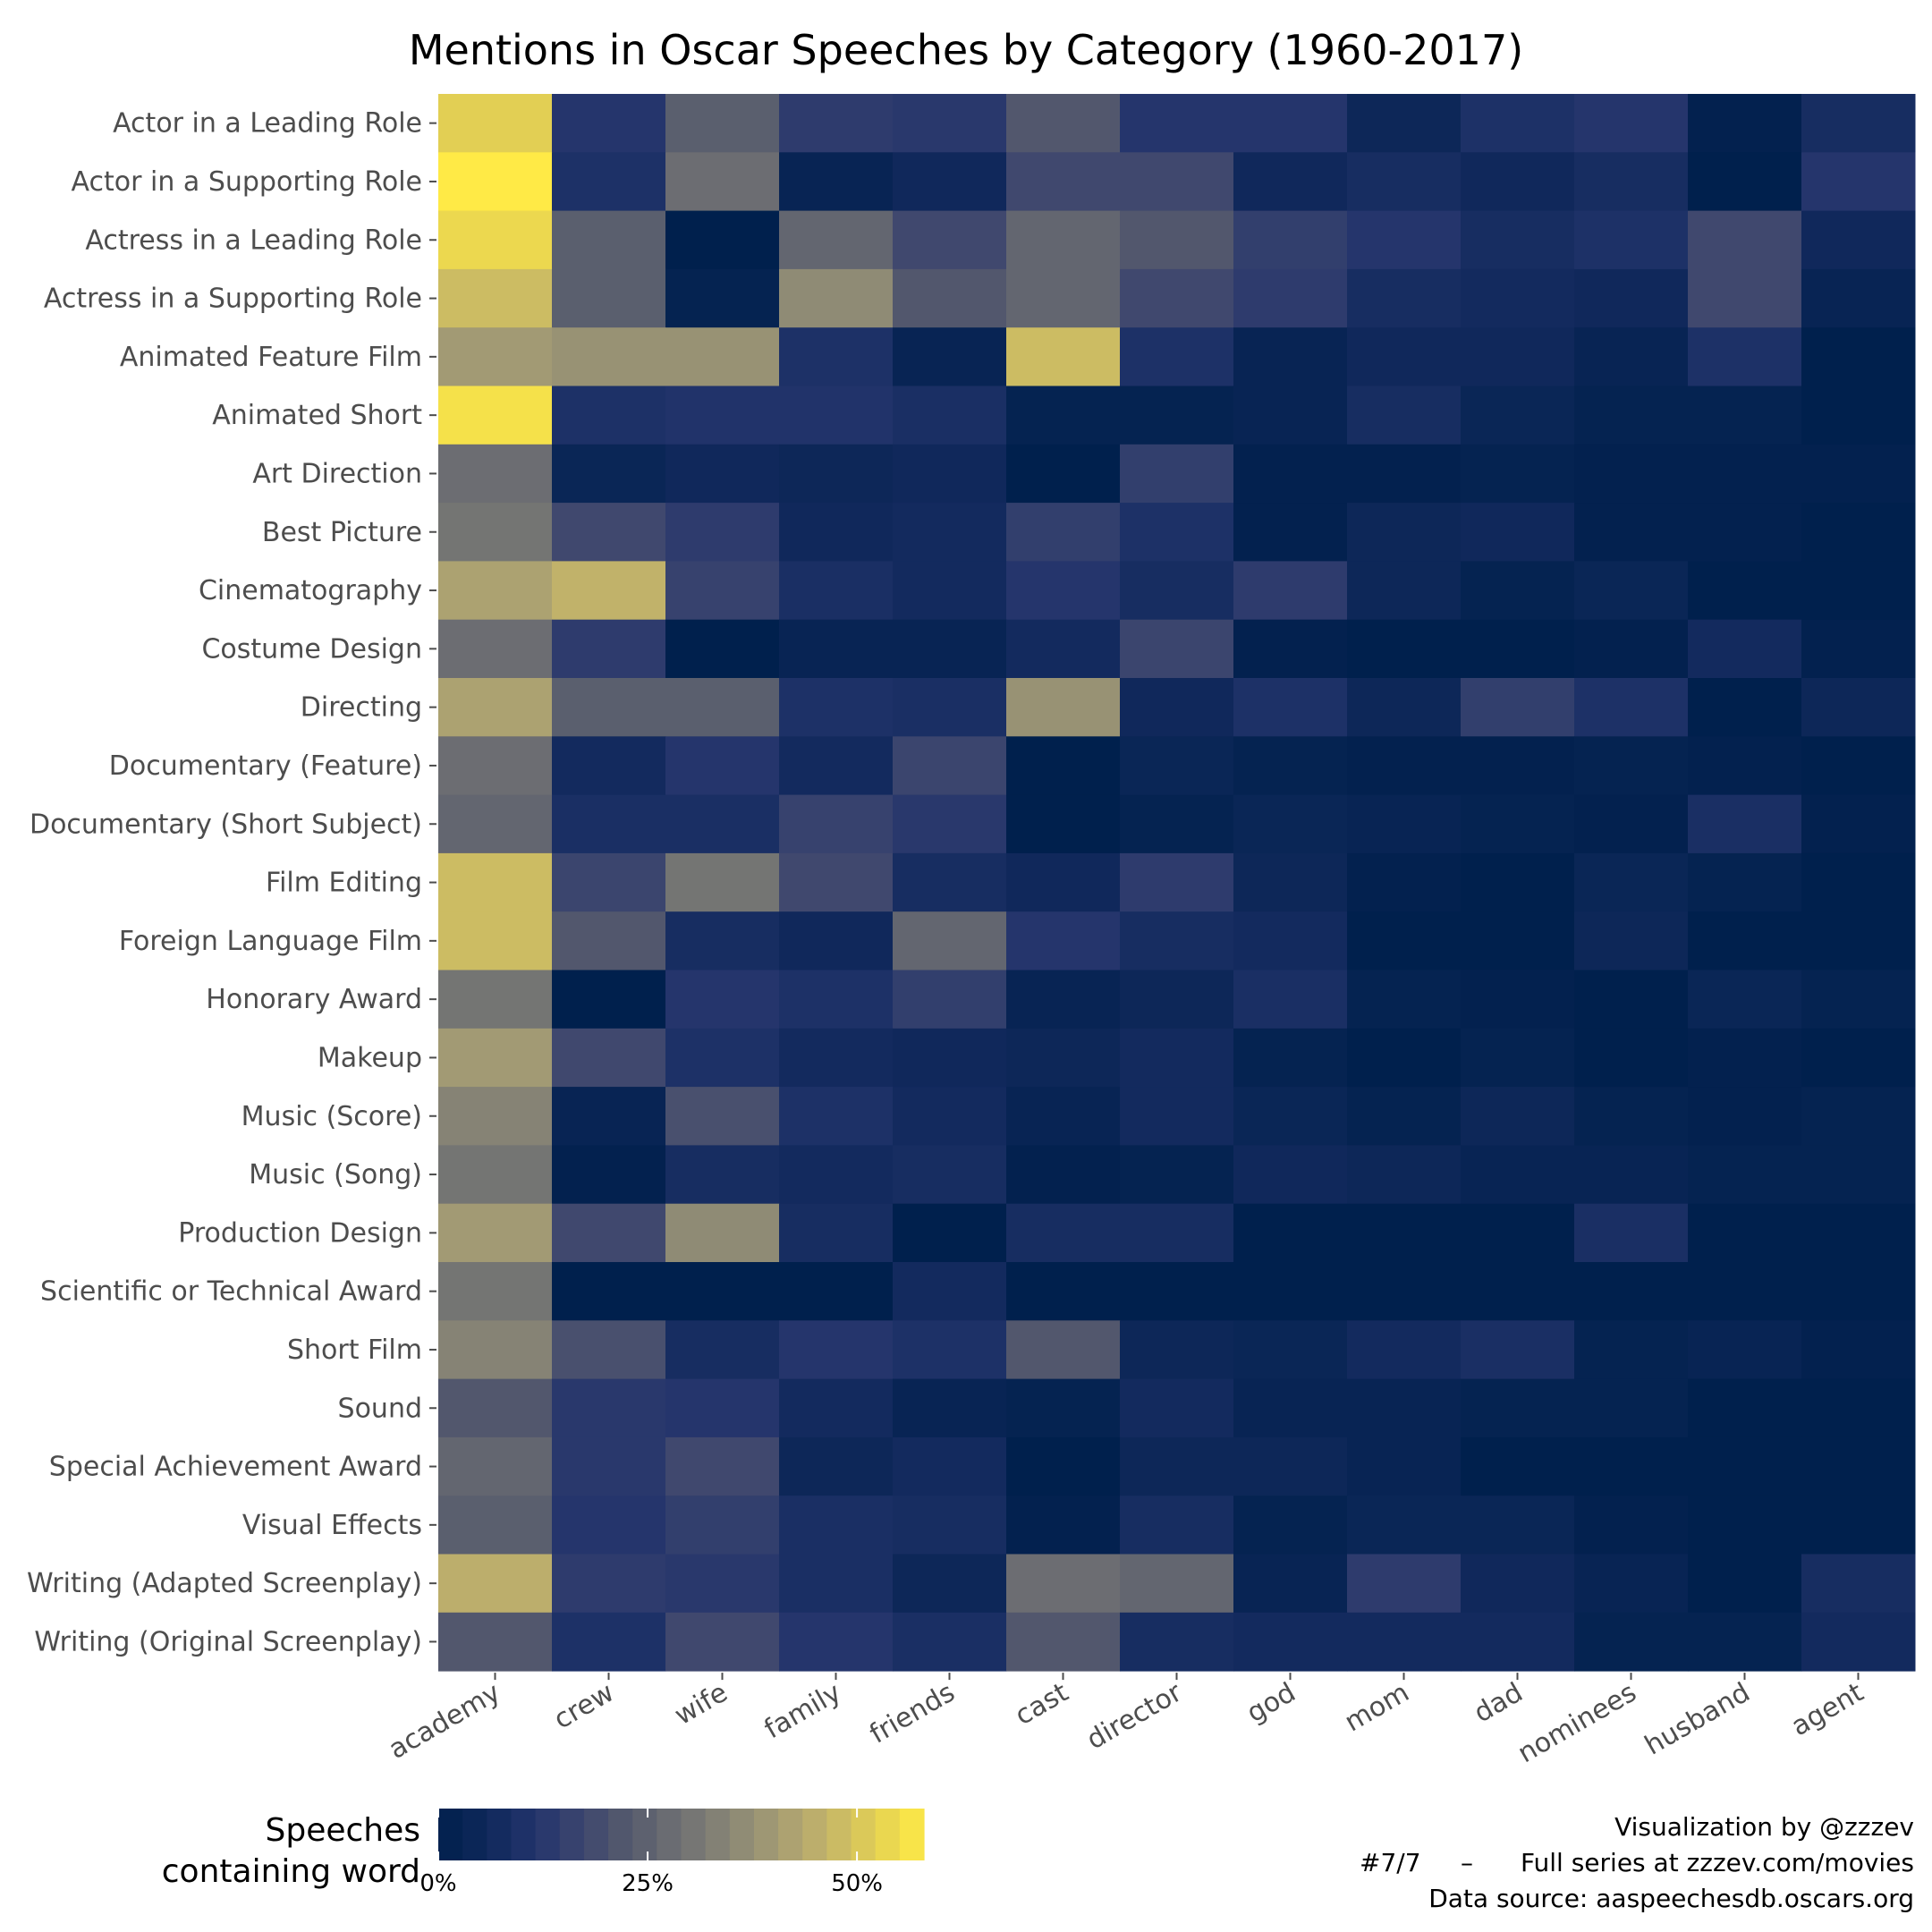 The width and height of the screenshot is (1932, 1932). I want to click on cell-documentary-feature-academy, so click(495, 766).